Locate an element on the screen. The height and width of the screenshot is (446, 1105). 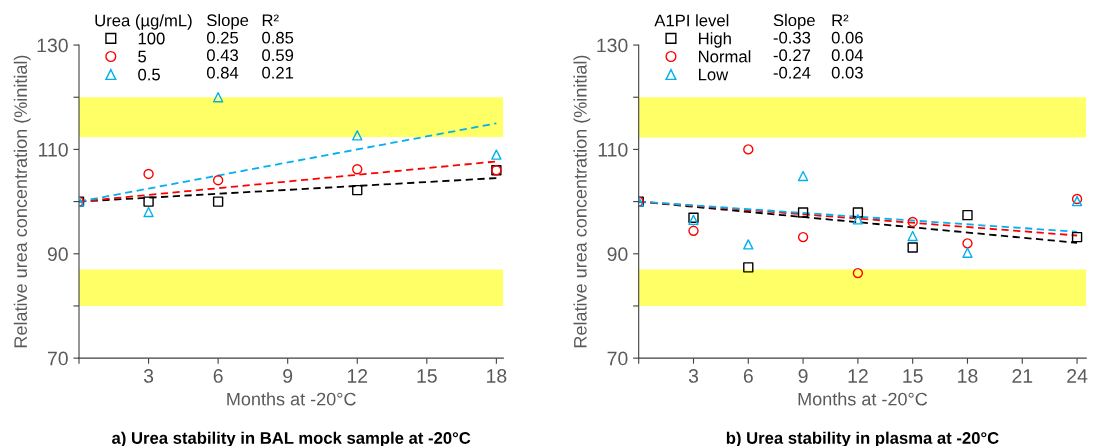
legend-label: 5 is located at coordinates (142, 56).